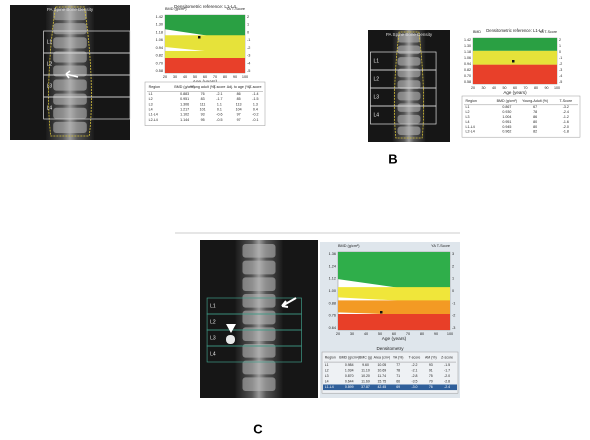  What do you see at coordinates (231, 328) in the screenshot?
I see `arrowhead-marker` at bounding box center [231, 328].